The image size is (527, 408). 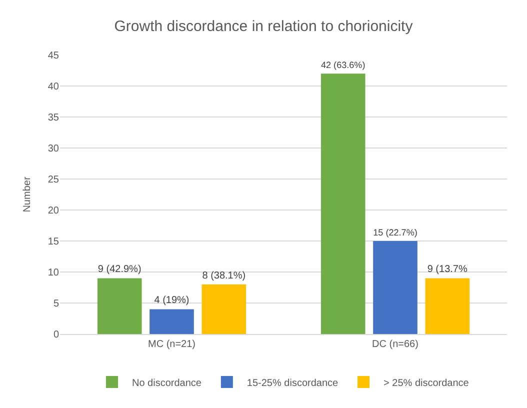 What do you see at coordinates (54, 87) in the screenshot?
I see `y-tick-label: 40` at bounding box center [54, 87].